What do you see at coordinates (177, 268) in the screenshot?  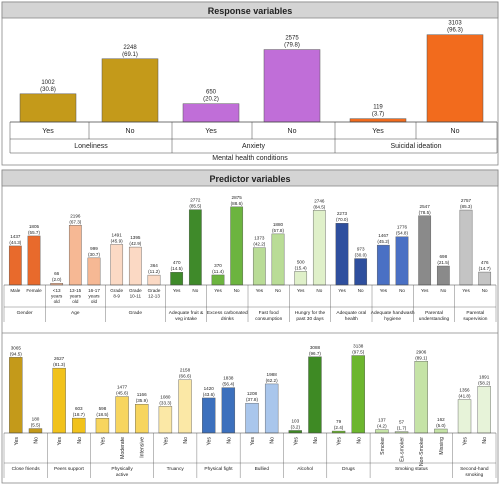 I see `bar-percent-label: (14.5)` at bounding box center [177, 268].